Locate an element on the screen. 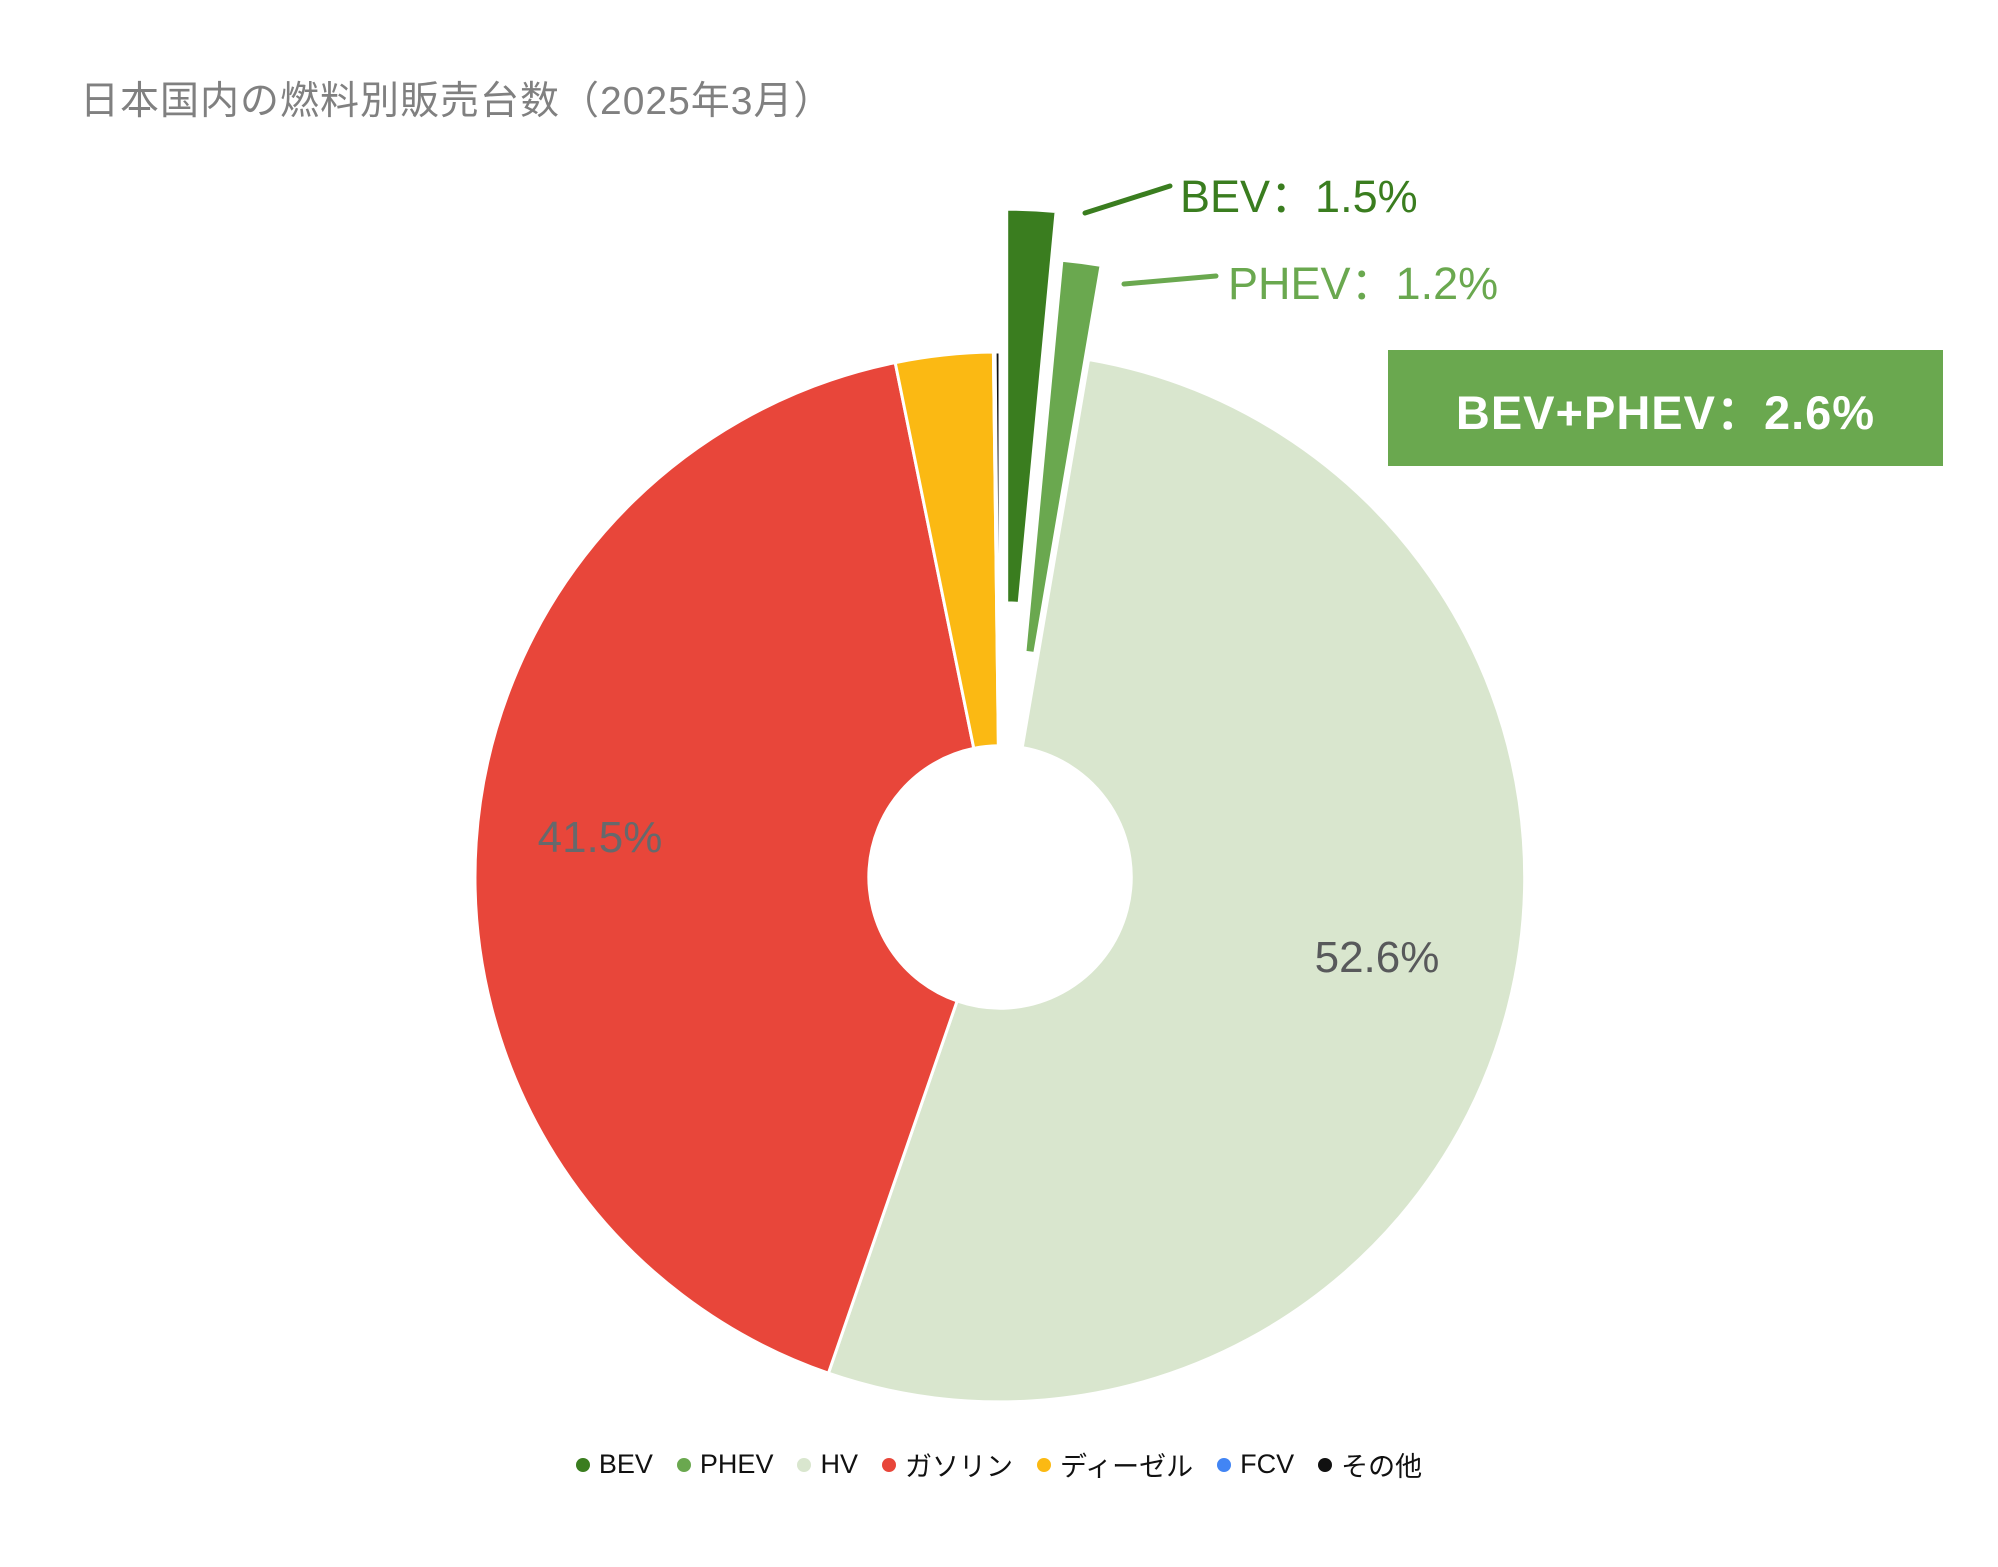  legend-label-BEV: BEV is located at coordinates (625, 1464).